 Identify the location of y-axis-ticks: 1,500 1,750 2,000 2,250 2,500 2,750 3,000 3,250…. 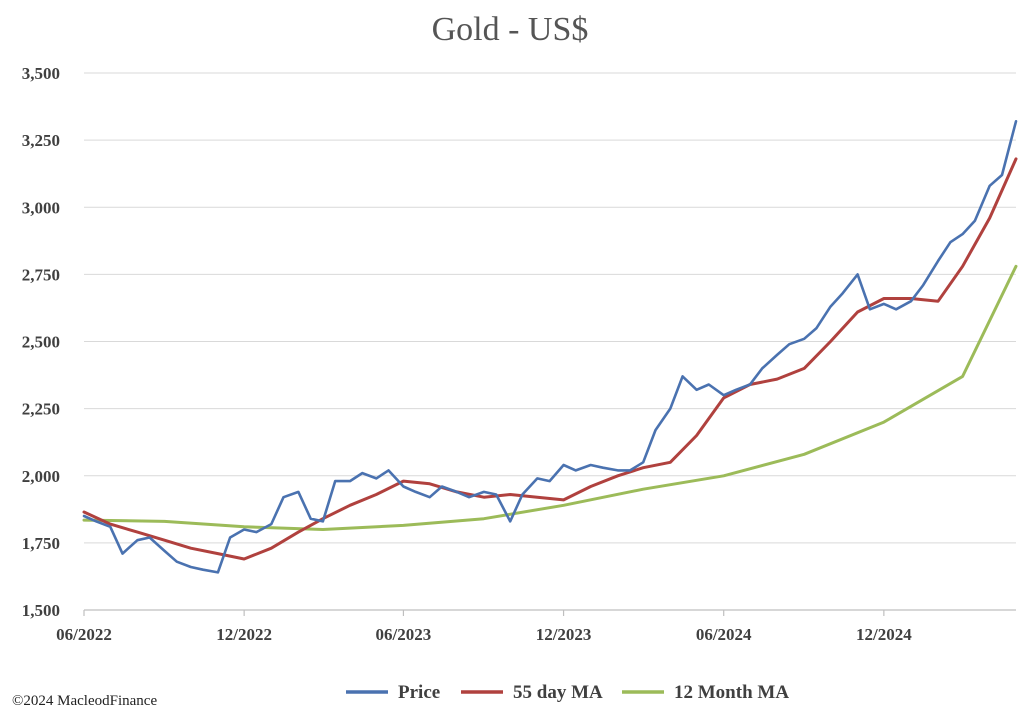
(41, 342).